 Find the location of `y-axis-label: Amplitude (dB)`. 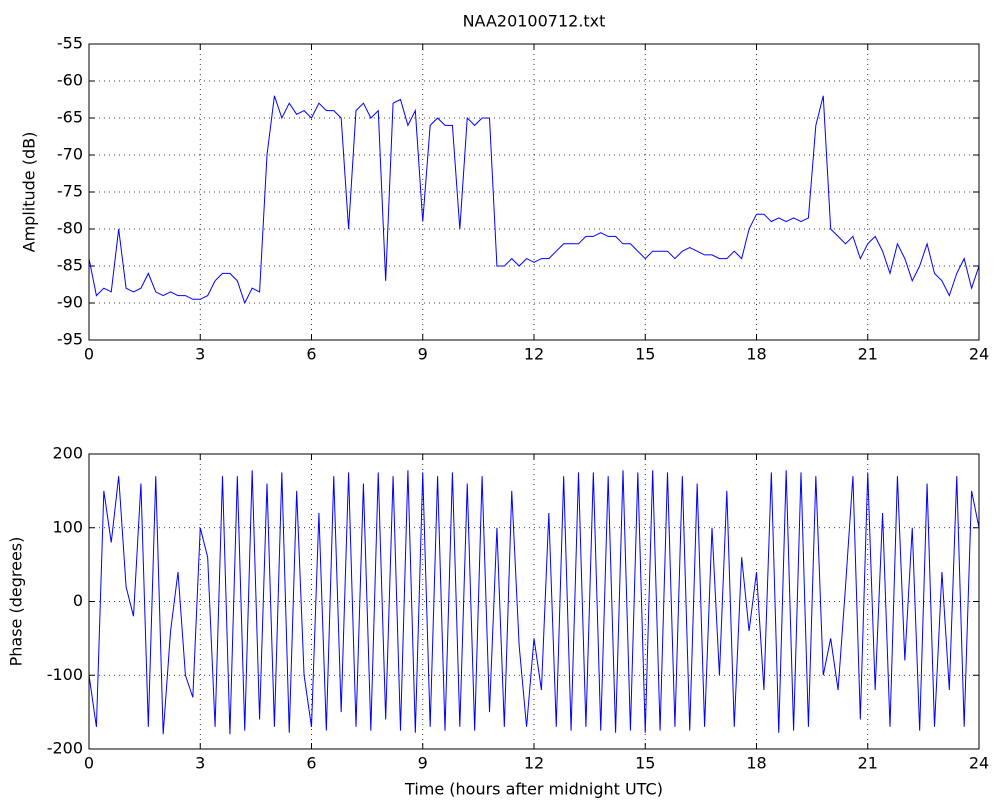

y-axis-label: Amplitude (dB) is located at coordinates (29, 192).